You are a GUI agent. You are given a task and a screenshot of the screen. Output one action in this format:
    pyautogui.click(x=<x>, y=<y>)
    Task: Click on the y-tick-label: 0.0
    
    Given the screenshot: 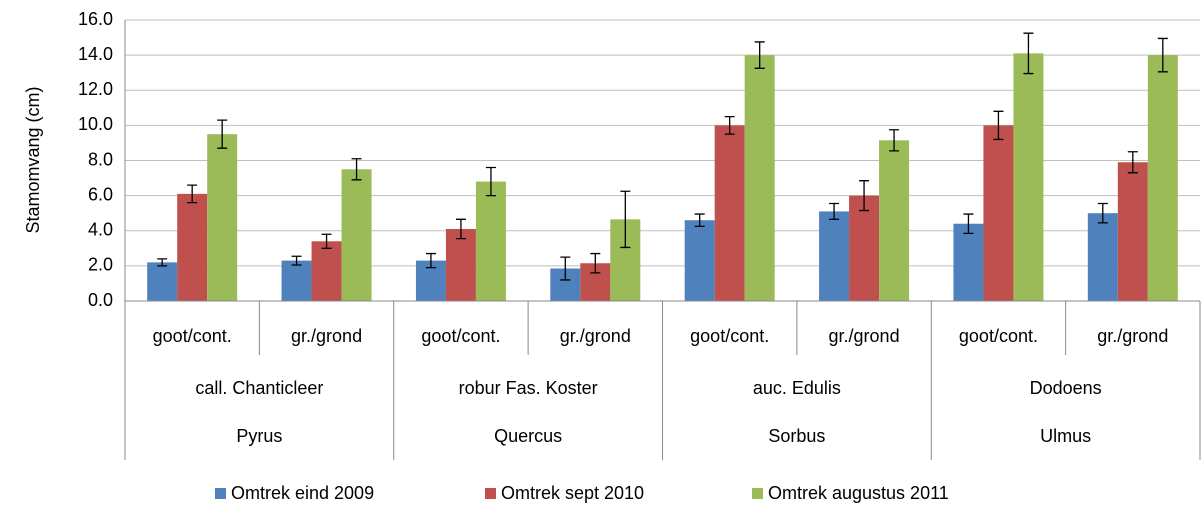 What is the action you would take?
    pyautogui.click(x=100, y=300)
    